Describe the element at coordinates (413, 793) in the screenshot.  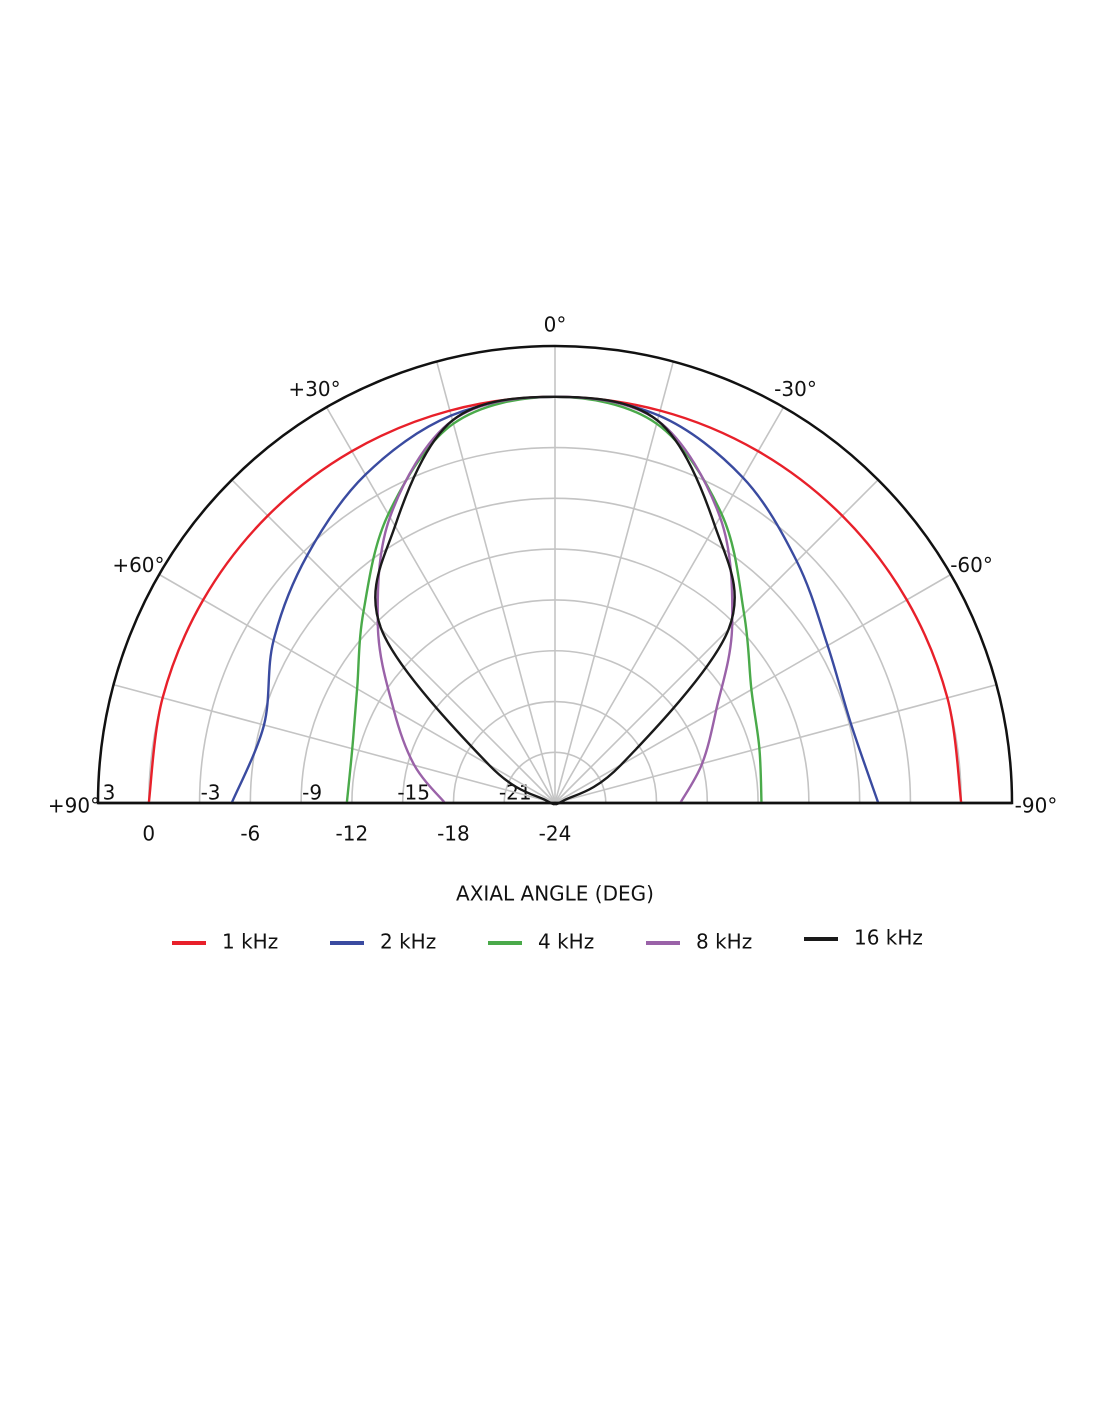
I see `r-tick-label: -15` at that location.